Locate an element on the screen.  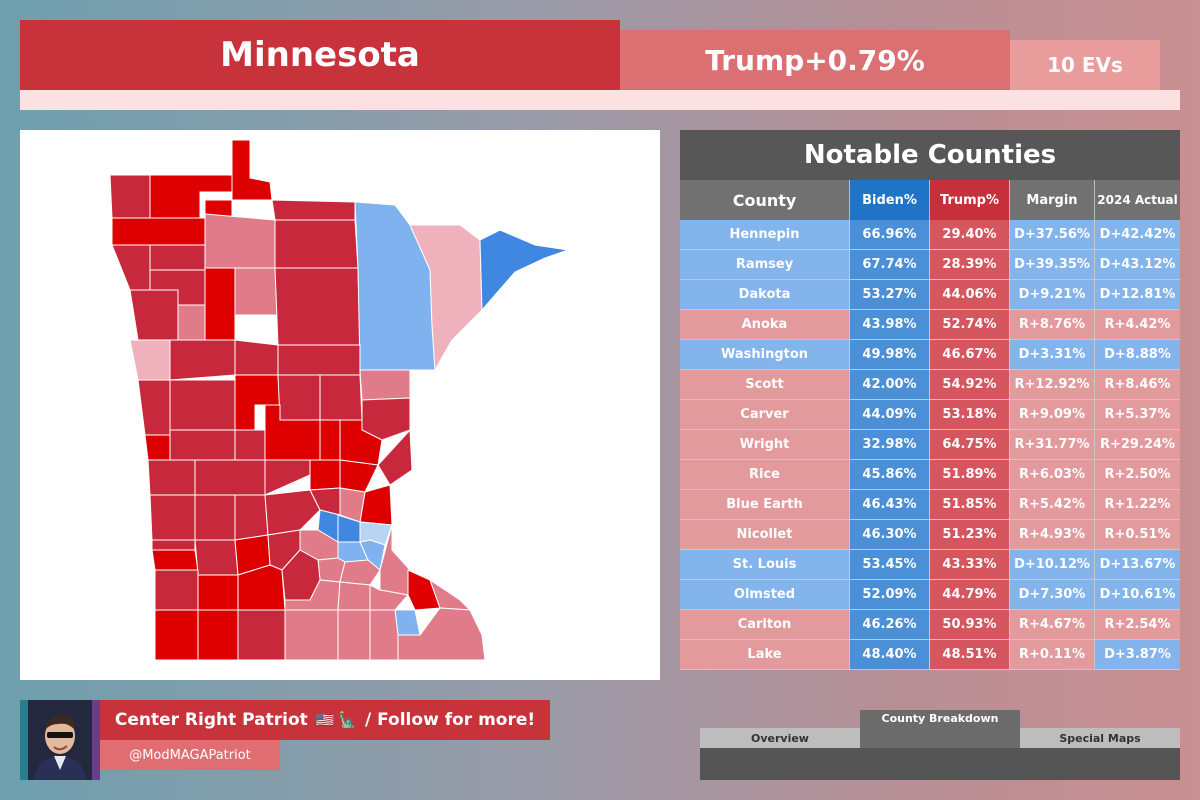
margin-cell: D+7.30% is located at coordinates (1052, 595).